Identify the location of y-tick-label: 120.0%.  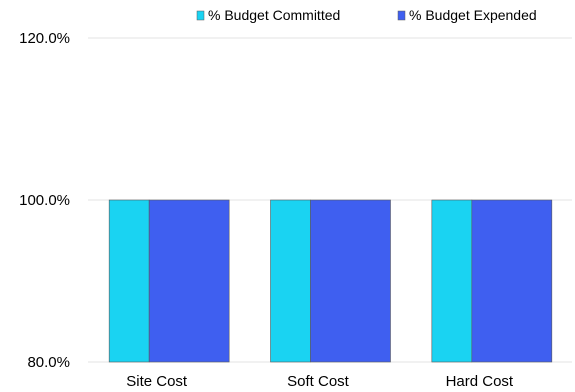
(44, 38).